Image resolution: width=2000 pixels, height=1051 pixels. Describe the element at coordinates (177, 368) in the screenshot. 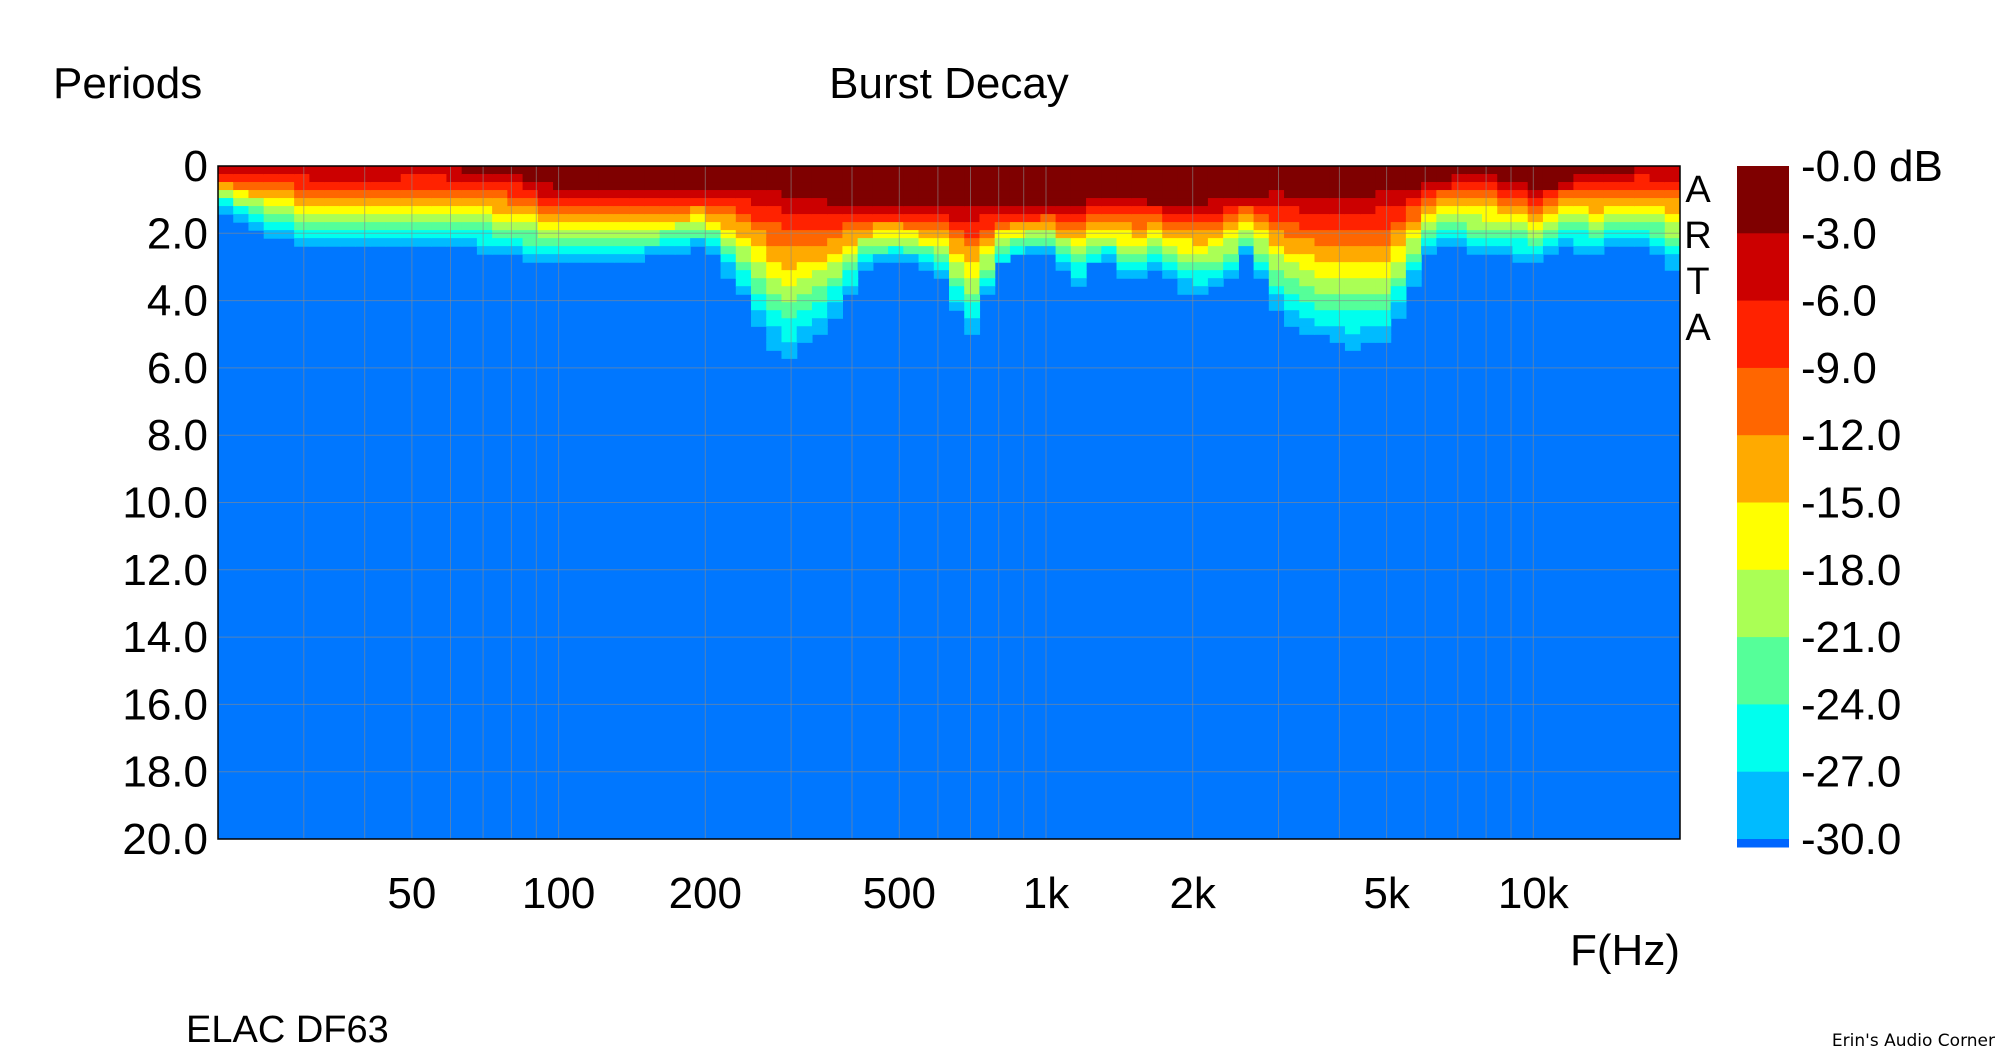

I see `y-tick-label: 6.0` at that location.